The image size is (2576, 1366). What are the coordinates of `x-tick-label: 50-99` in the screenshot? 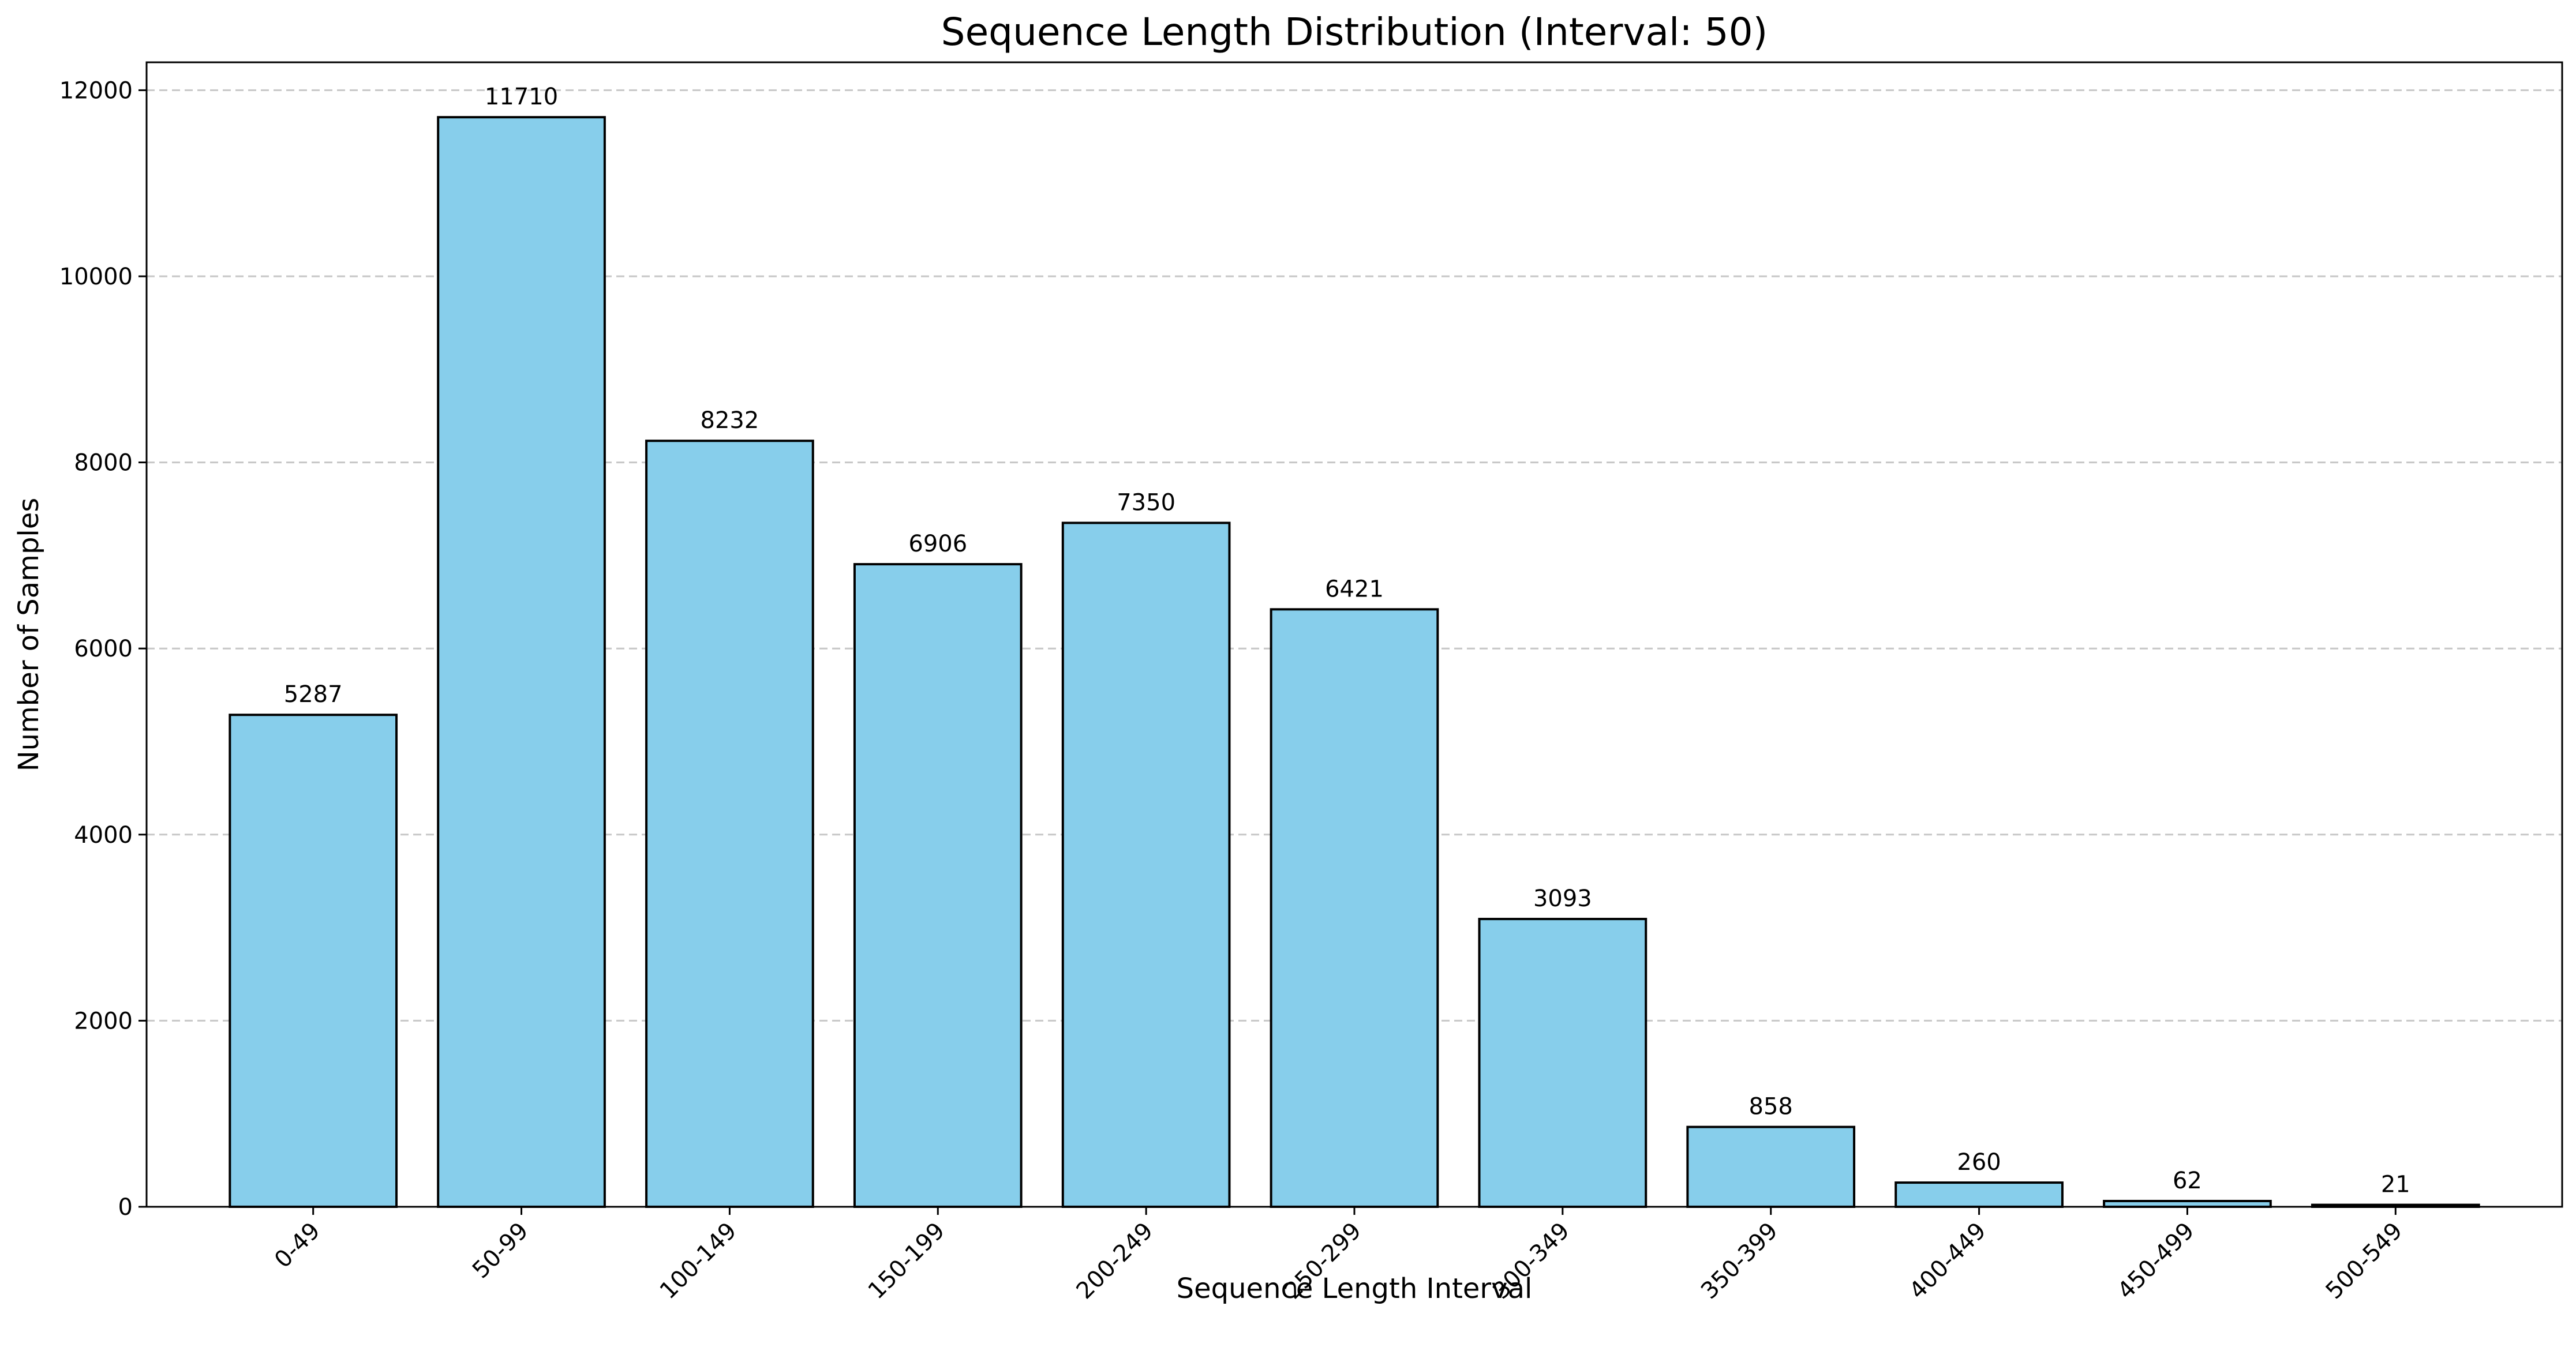 It's located at (500, 1251).